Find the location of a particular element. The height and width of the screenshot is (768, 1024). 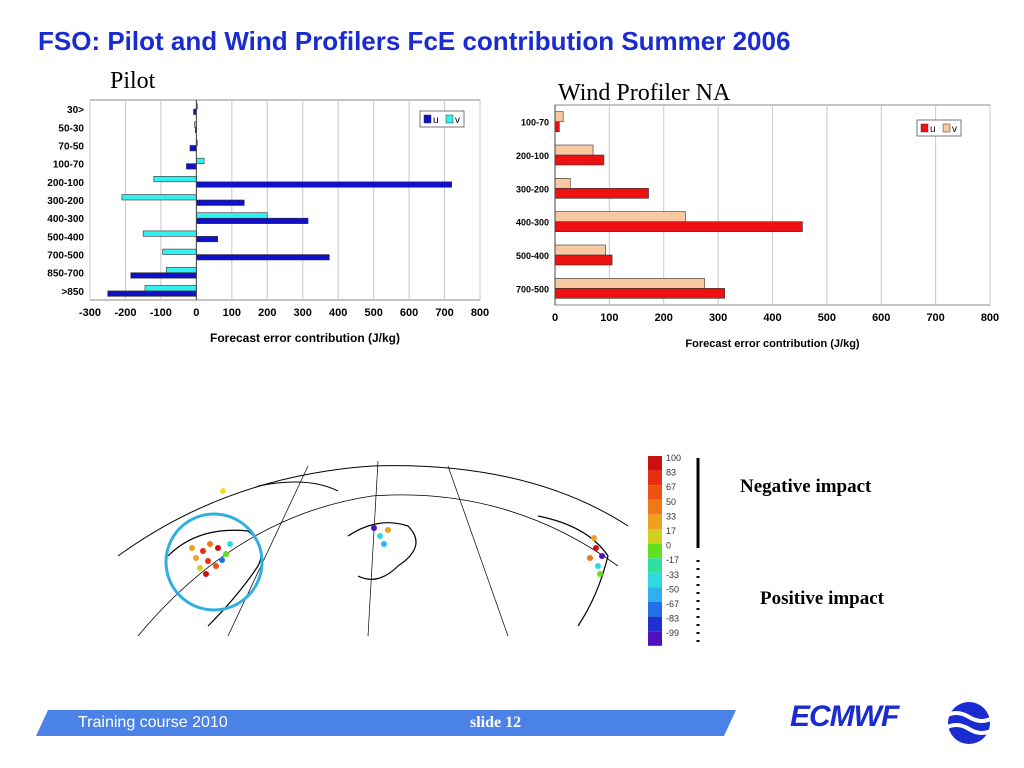

colorbar-label: 0 is located at coordinates (668, 546).